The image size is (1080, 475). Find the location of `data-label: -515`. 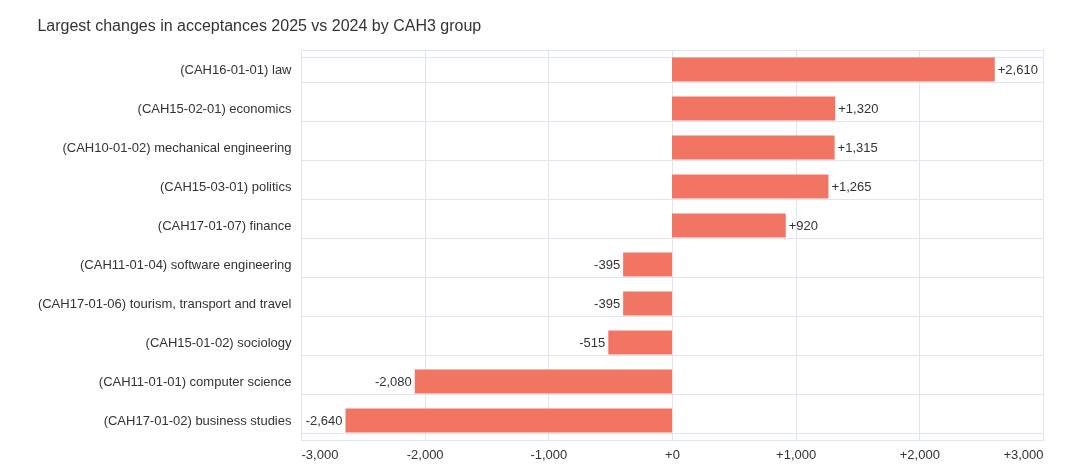

data-label: -515 is located at coordinates (592, 342).